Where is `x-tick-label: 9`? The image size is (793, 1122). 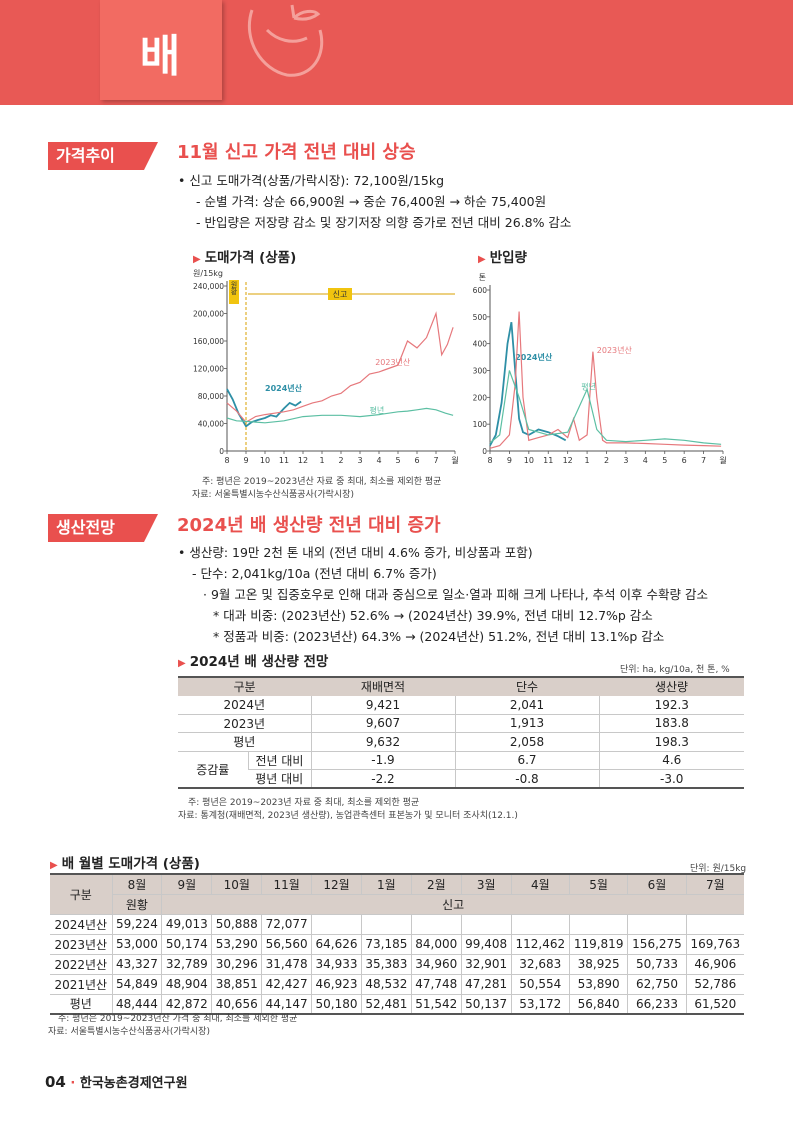
x-tick-label: 9 is located at coordinates (509, 460).